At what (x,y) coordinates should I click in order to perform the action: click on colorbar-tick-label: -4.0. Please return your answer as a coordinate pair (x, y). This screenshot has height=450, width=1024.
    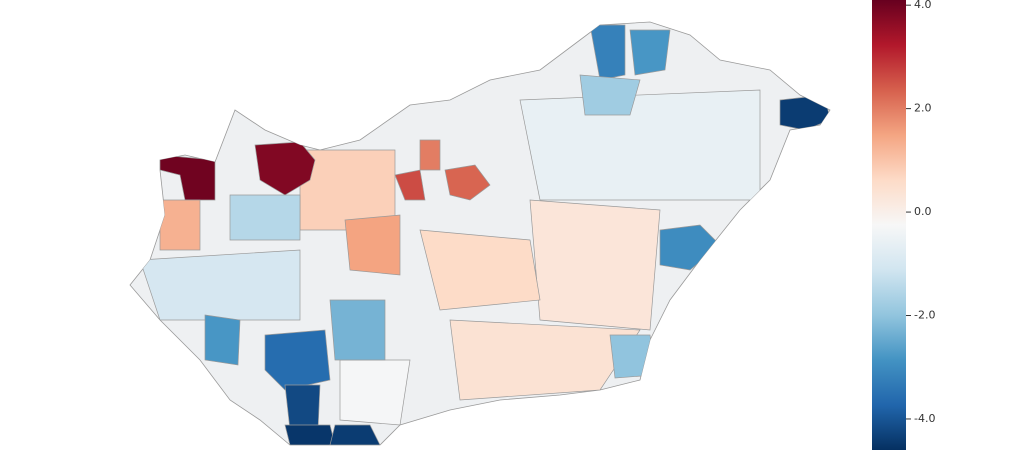
    Looking at the image, I should click on (924, 418).